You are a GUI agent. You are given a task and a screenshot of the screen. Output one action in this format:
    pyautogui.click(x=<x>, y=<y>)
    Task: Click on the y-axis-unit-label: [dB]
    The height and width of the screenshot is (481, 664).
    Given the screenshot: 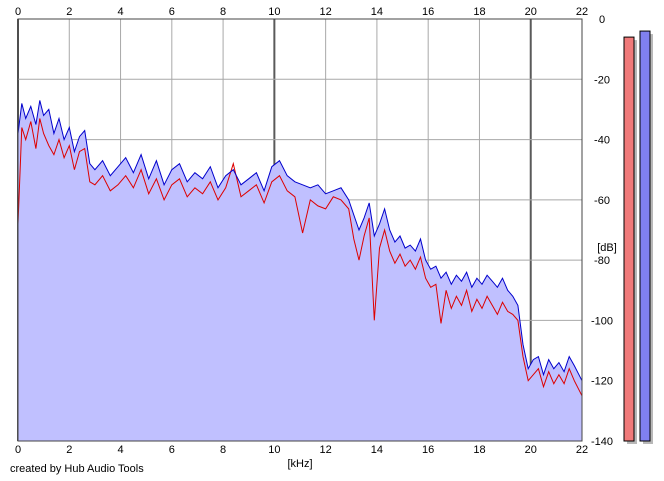 What is the action you would take?
    pyautogui.click(x=607, y=248)
    